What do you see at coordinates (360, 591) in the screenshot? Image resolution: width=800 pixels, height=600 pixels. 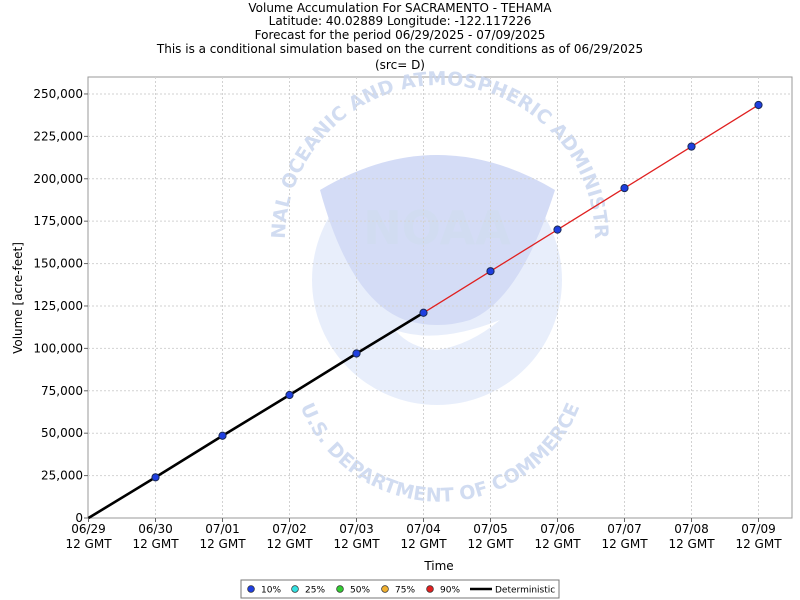 I see `legend-label-50: 50%` at bounding box center [360, 591].